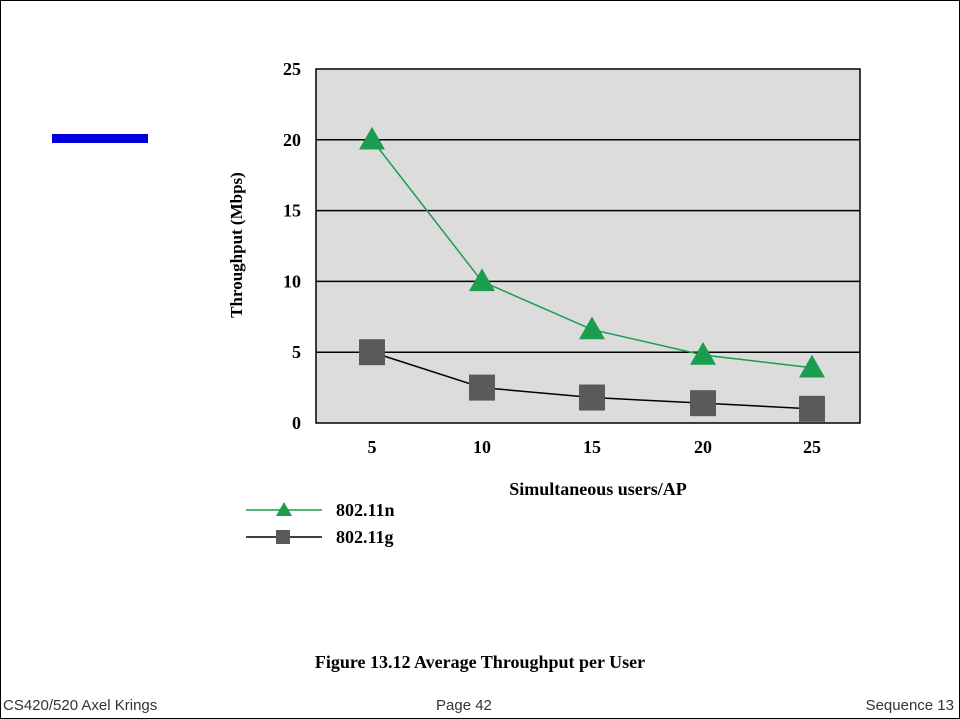  What do you see at coordinates (296, 423) in the screenshot?
I see `y-tick-label: 0` at bounding box center [296, 423].